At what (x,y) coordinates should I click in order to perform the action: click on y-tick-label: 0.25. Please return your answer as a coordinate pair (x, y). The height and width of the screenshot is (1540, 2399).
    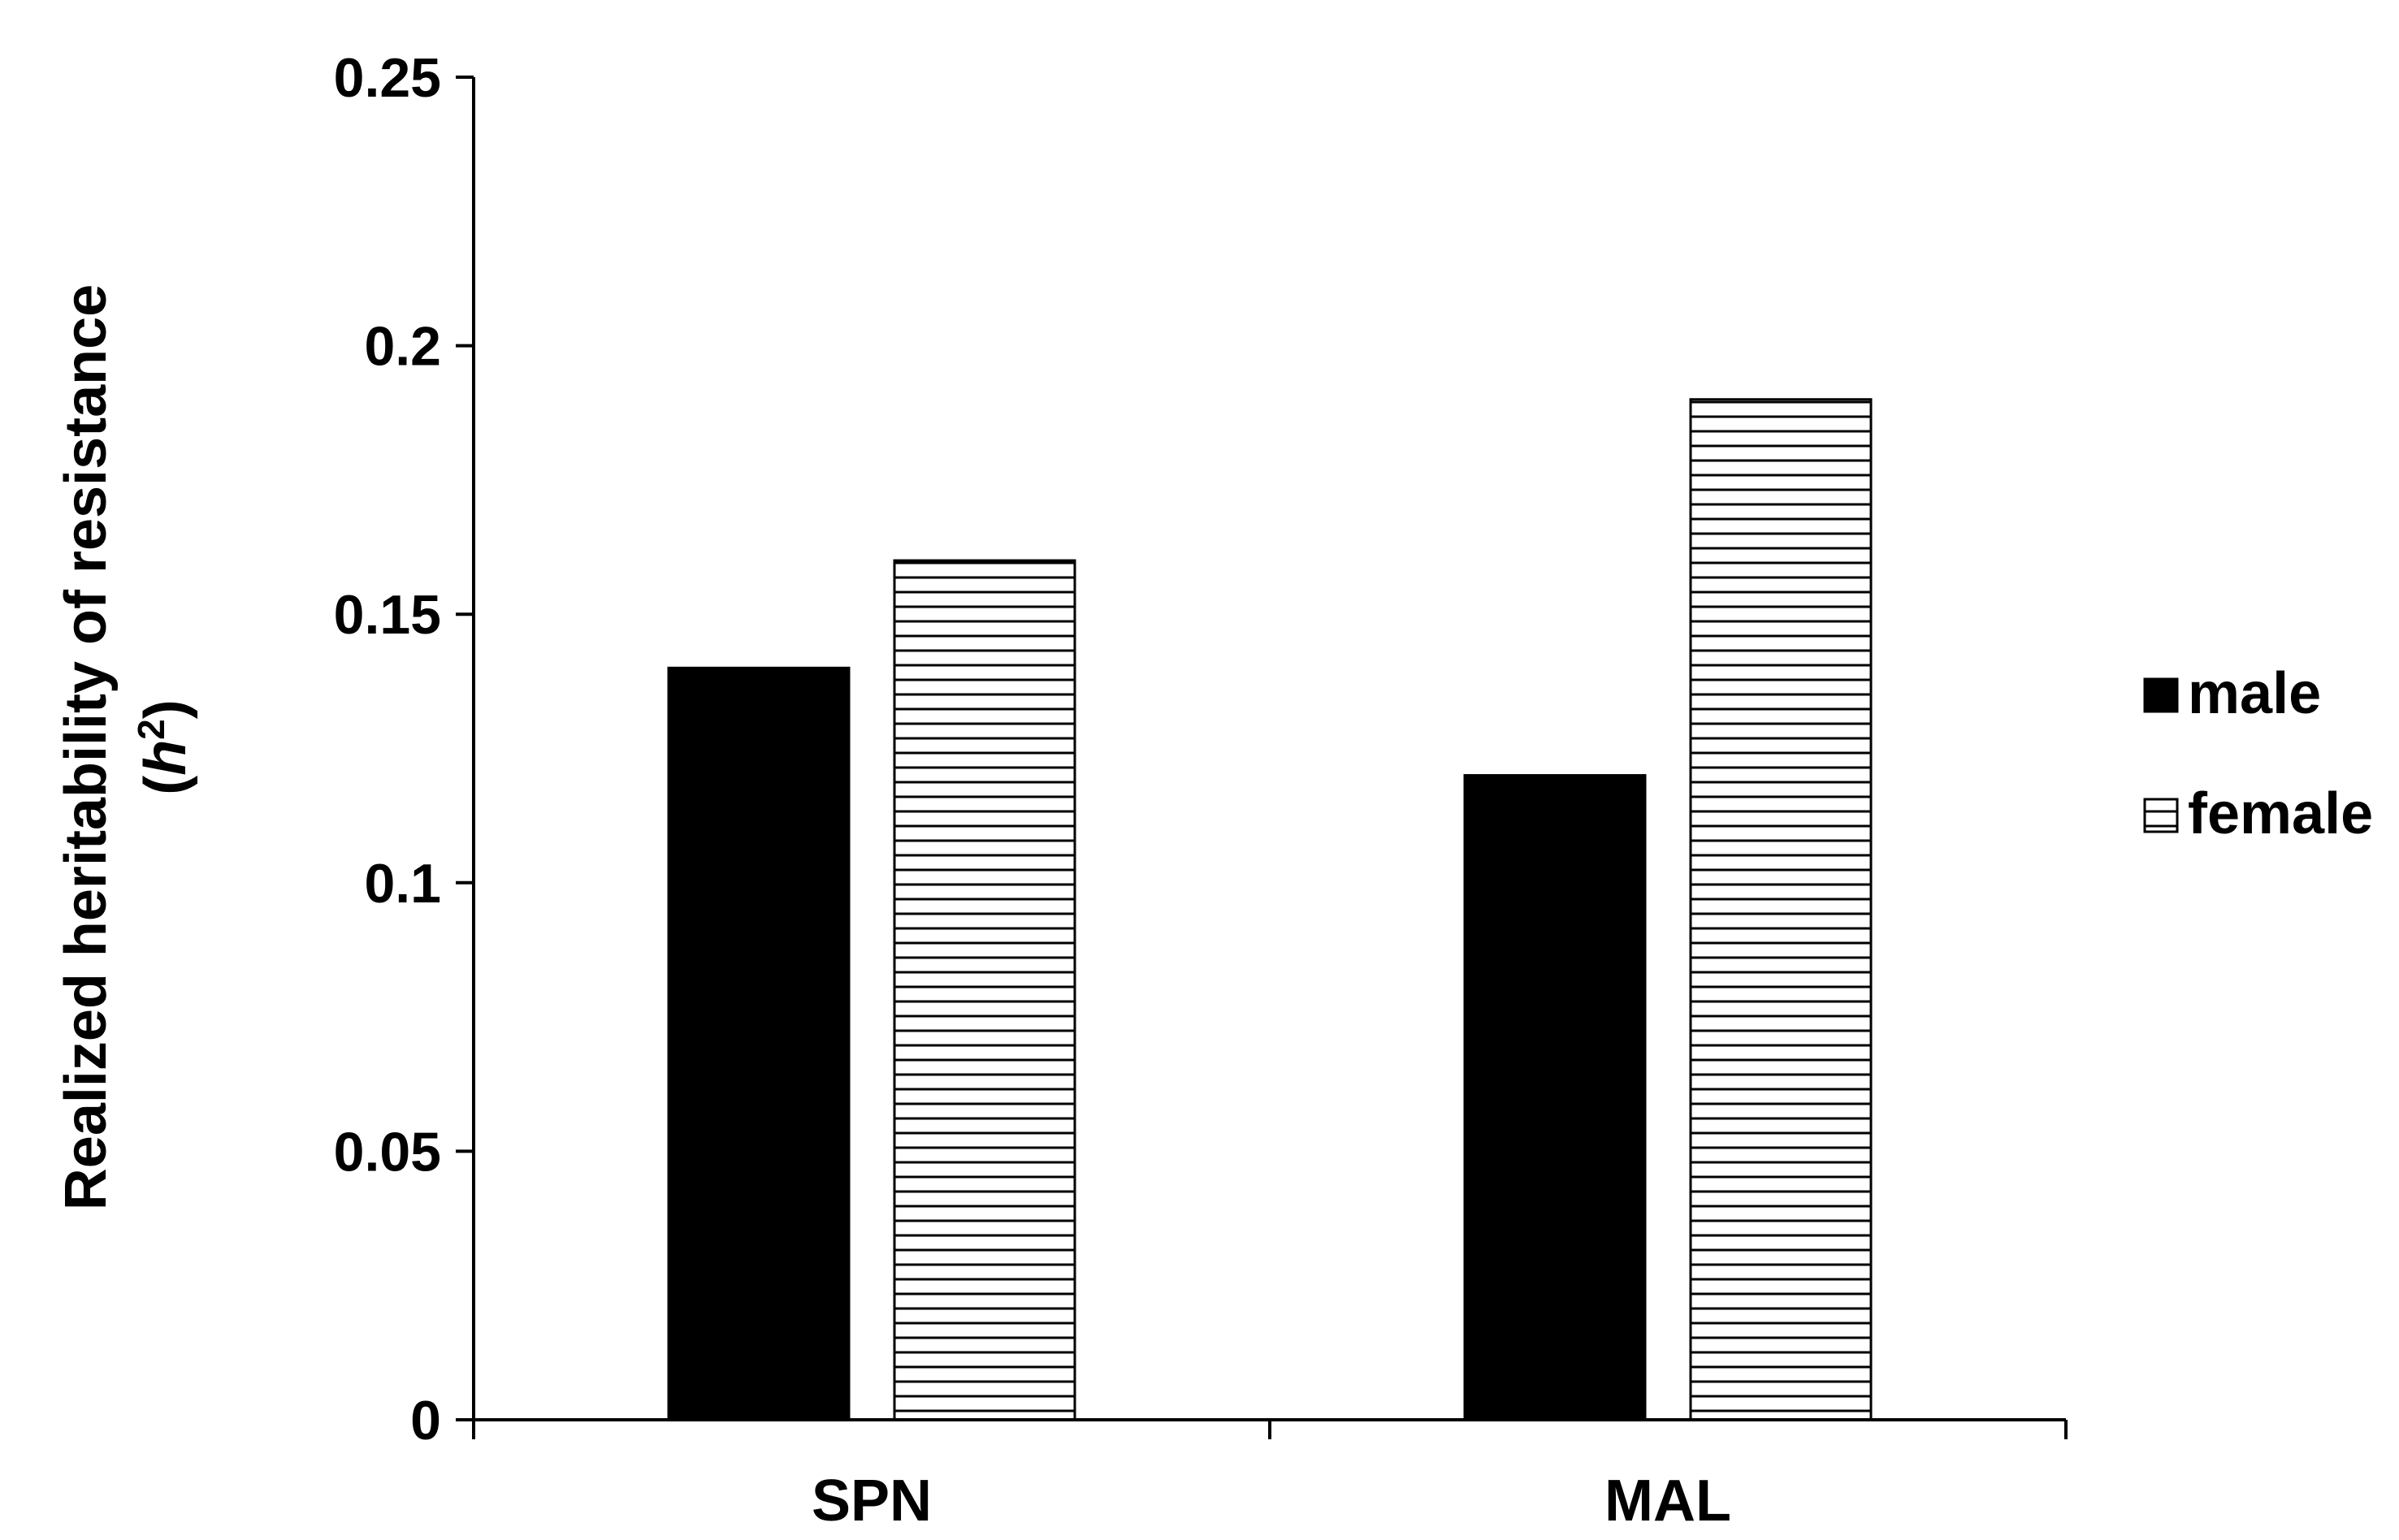
    Looking at the image, I should click on (387, 78).